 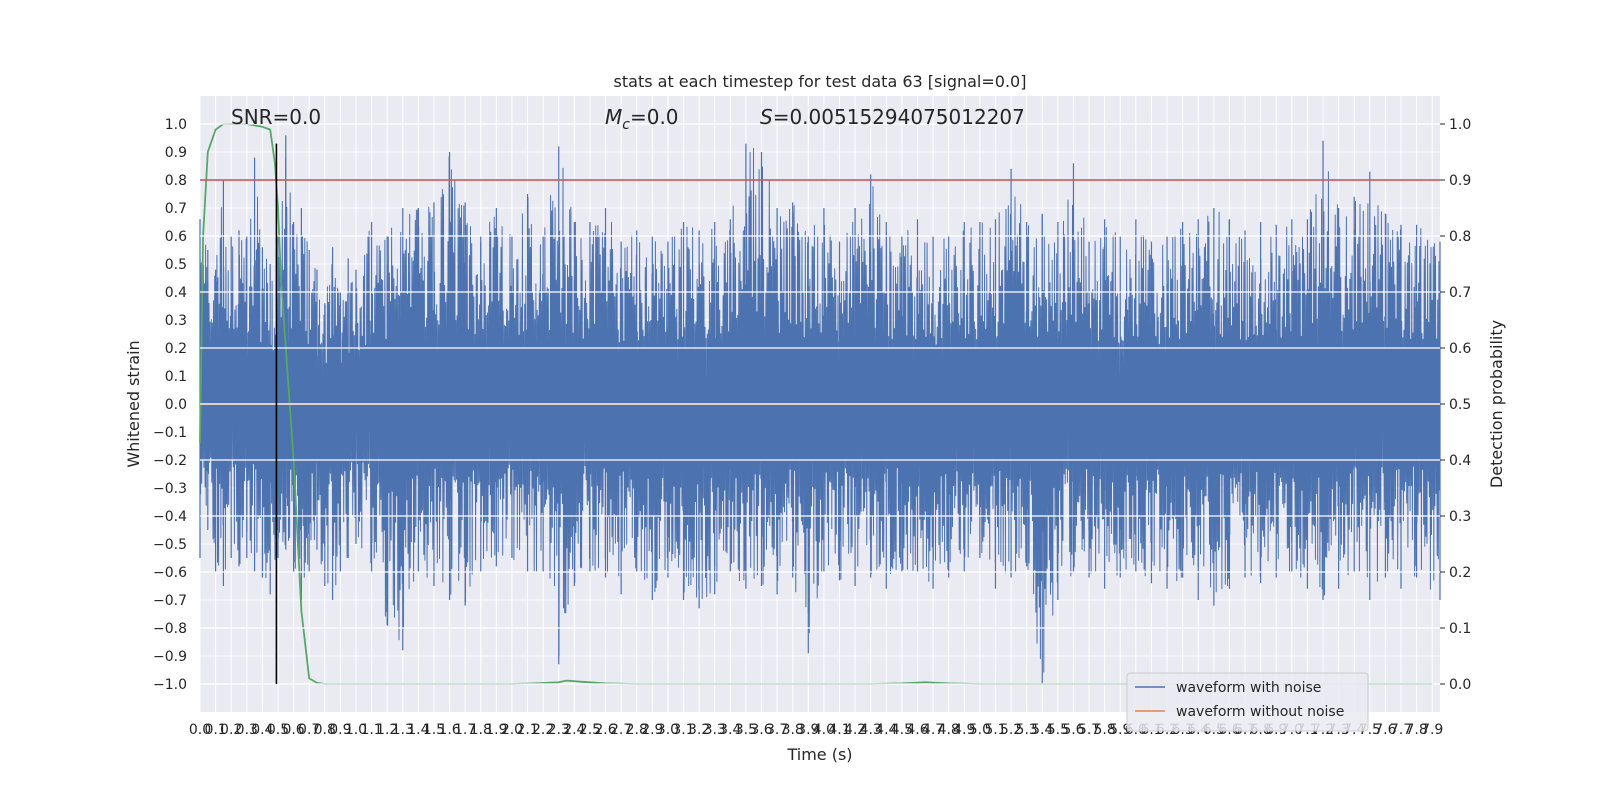 What do you see at coordinates (1460, 237) in the screenshot?
I see `y-right-tick-label: 0.8` at bounding box center [1460, 237].